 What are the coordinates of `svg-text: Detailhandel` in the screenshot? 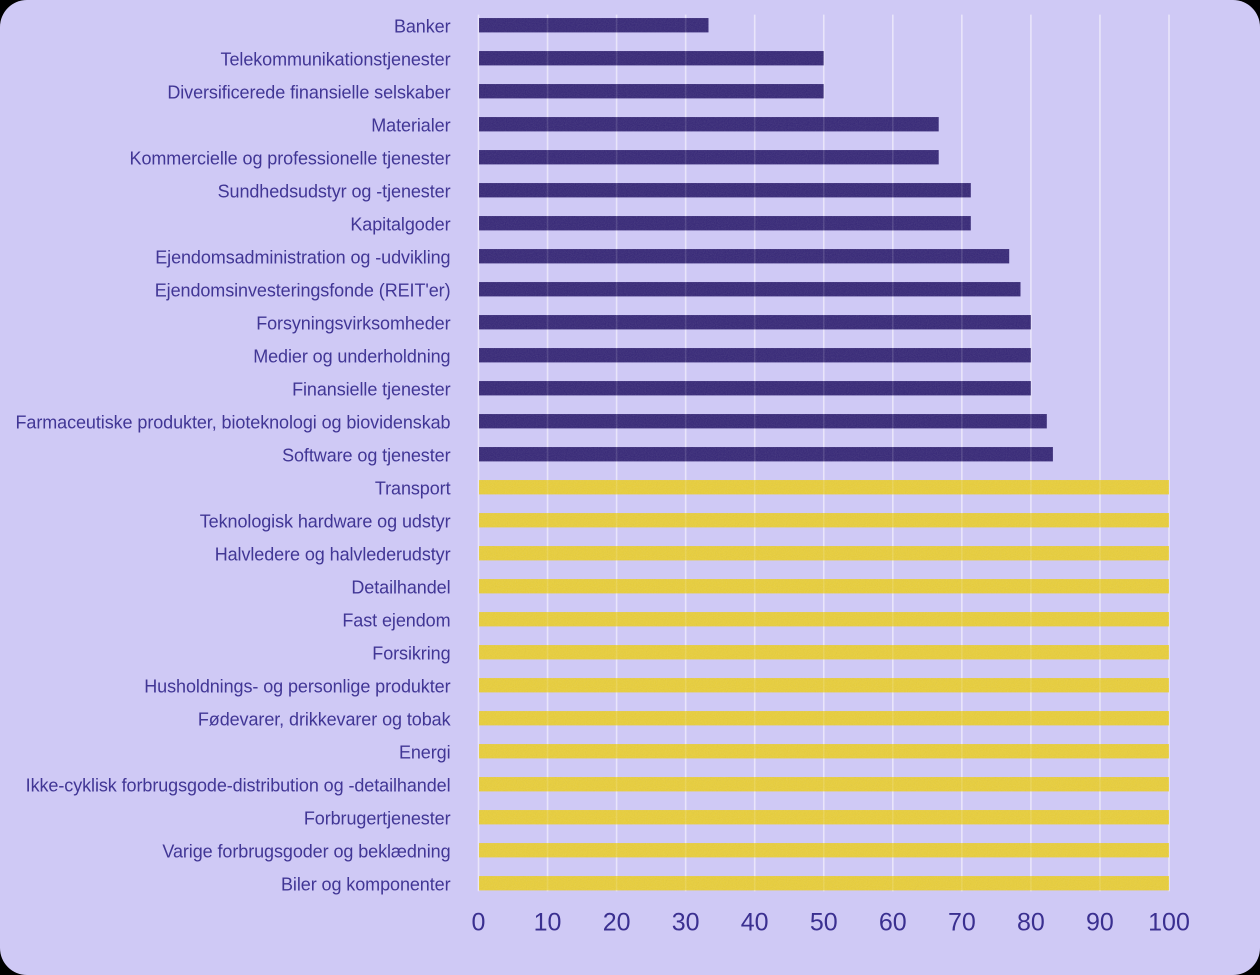 It's located at (400, 588).